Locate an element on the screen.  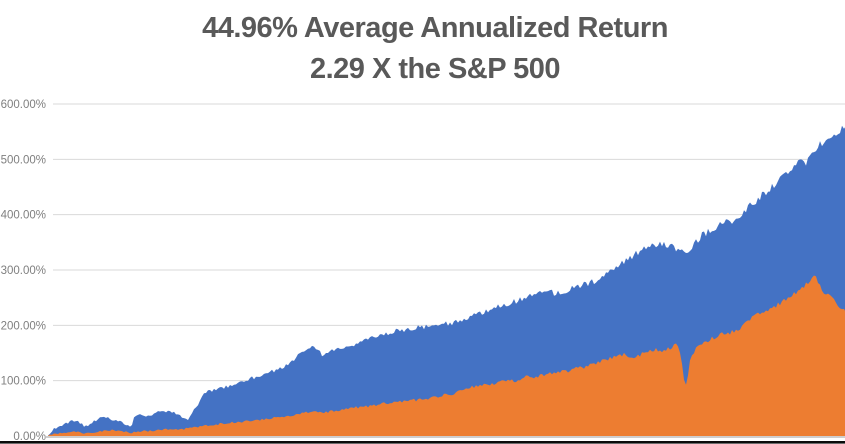
x-axis-line is located at coordinates (445, 437).